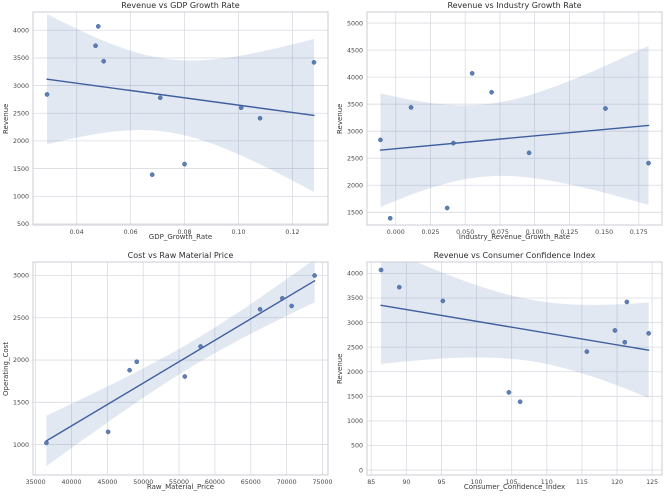  What do you see at coordinates (514, 255) in the screenshot?
I see `plot-title: Revenue vs Consumer Confidence Index` at bounding box center [514, 255].